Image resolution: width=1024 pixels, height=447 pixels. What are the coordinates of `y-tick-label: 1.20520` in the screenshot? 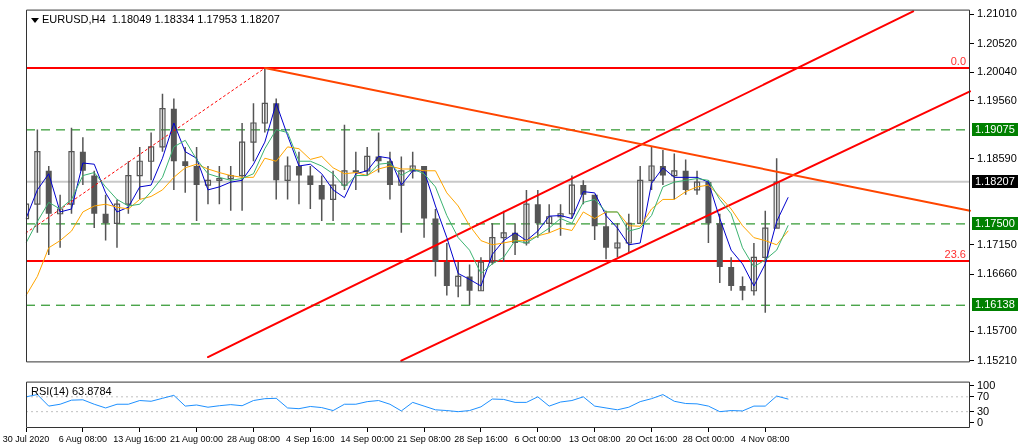 It's located at (997, 42).